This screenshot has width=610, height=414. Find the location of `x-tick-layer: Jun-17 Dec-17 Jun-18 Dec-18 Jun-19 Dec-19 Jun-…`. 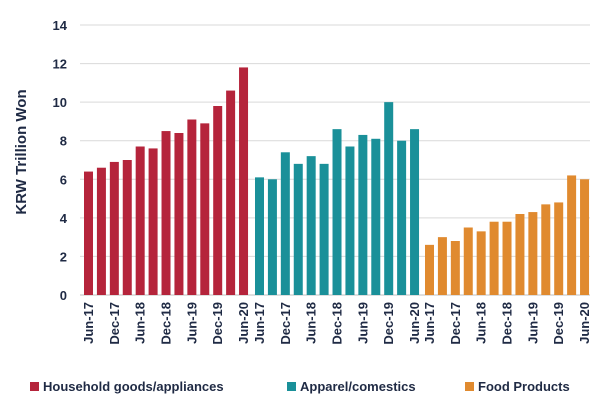

x-tick-layer: Jun-17 Dec-17 Jun-18 Dec-18 Jun-19 Dec-19 Jun-… is located at coordinates (336, 323).